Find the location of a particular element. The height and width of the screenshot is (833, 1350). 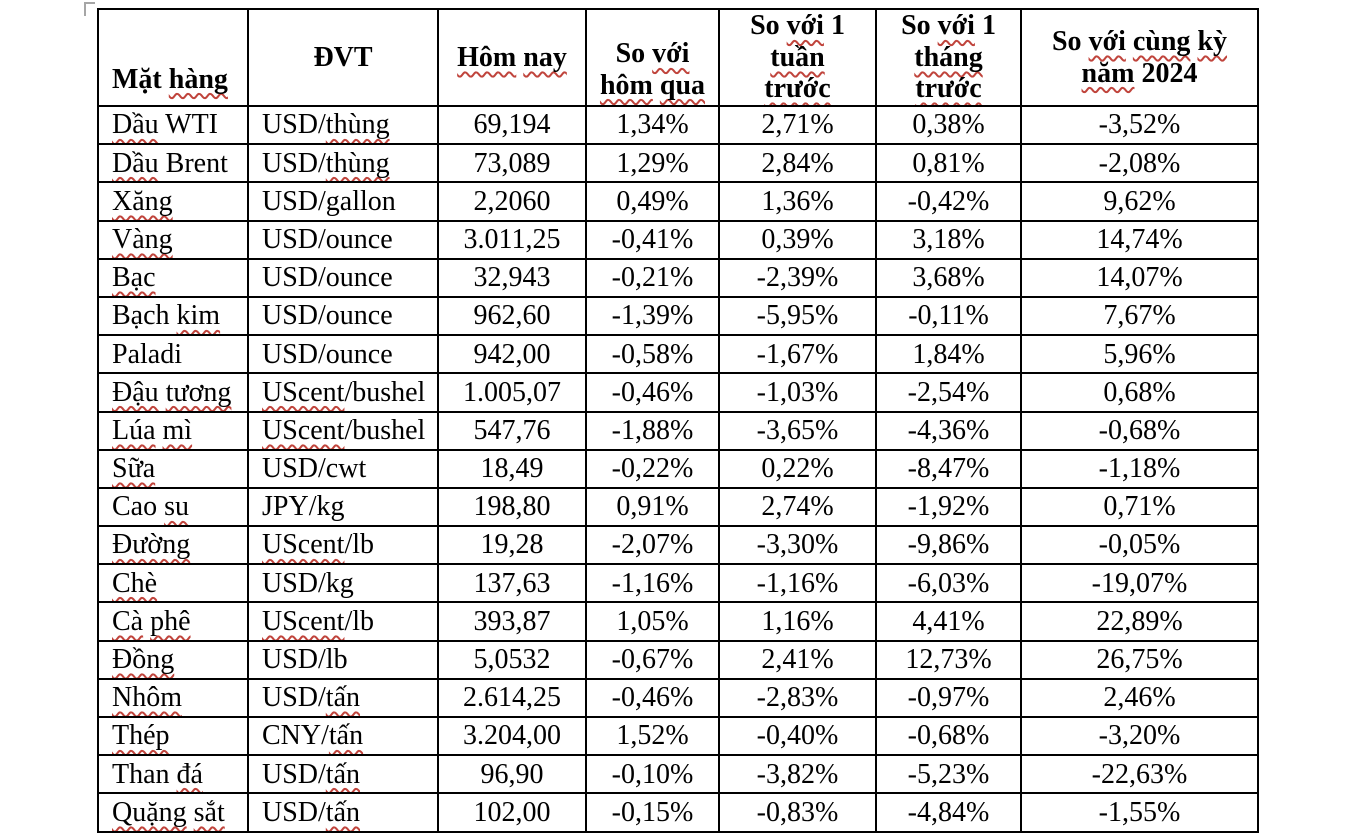

vs-month-cell: -0,11% is located at coordinates (948, 316).